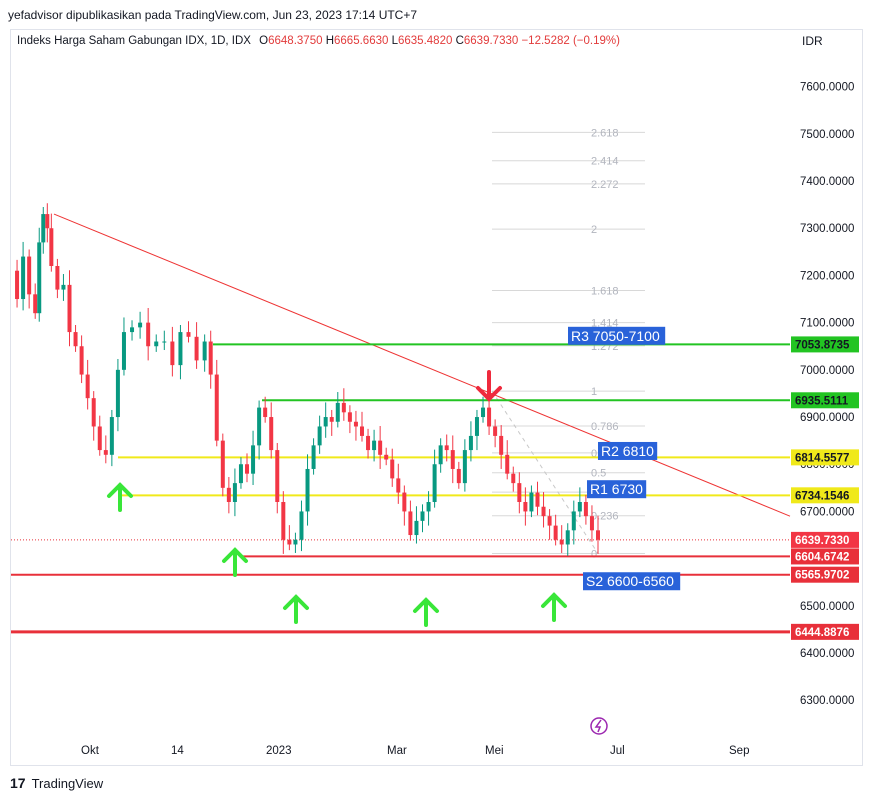 The image size is (873, 801). I want to click on fib-level-label: 0.236, so click(605, 517).